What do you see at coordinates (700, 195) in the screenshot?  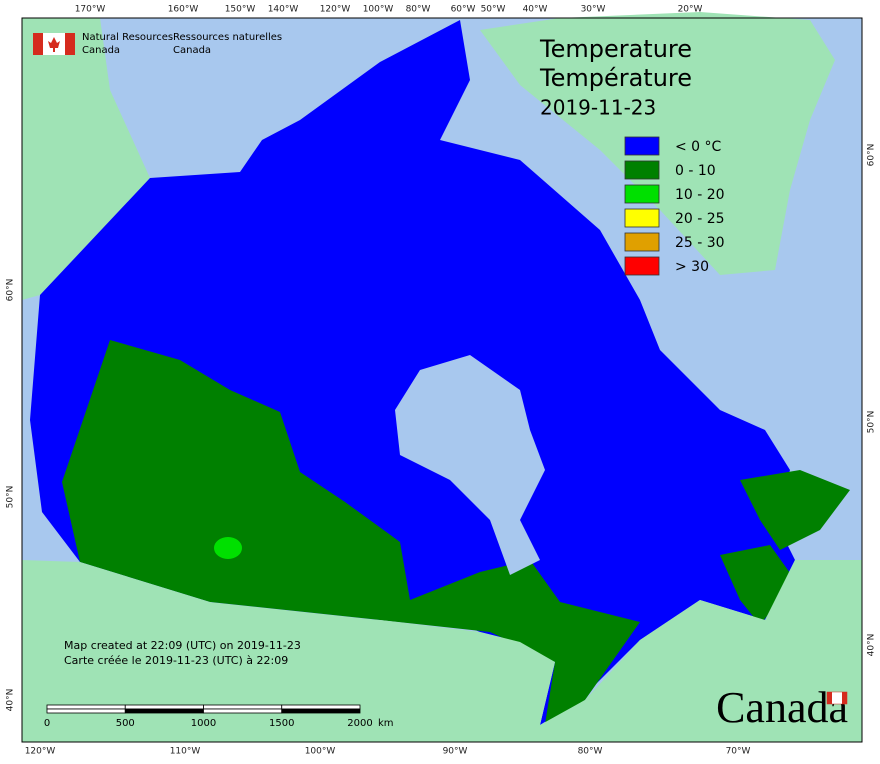 I see `legend-label: 10 - 20` at bounding box center [700, 195].